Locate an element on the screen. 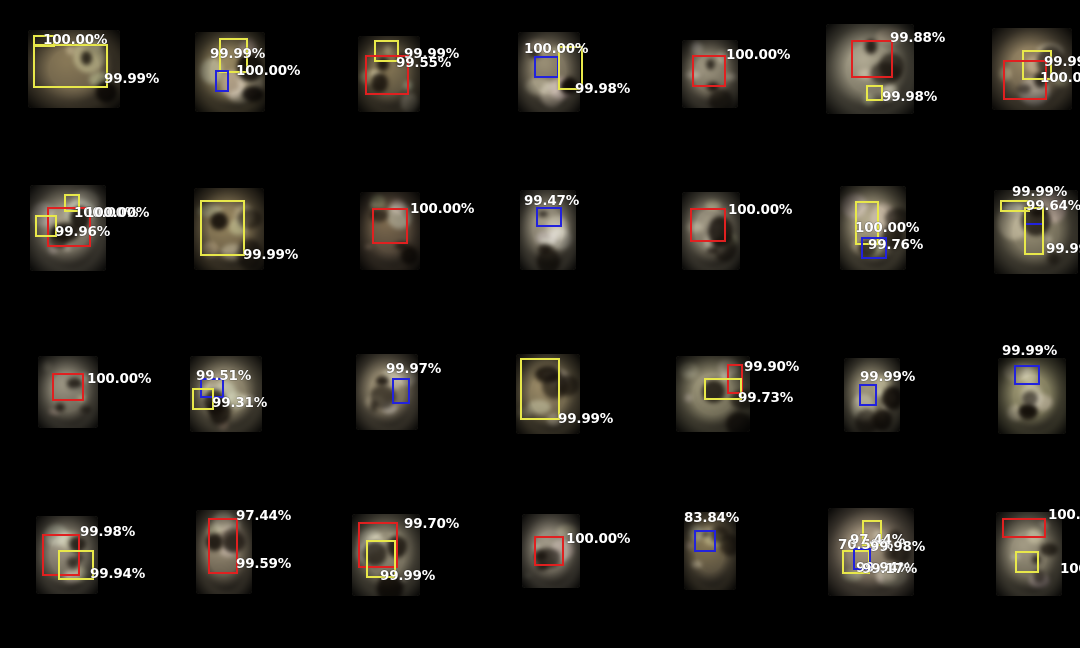 The image size is (1080, 648). confidence-label: 100. is located at coordinates (1064, 515).